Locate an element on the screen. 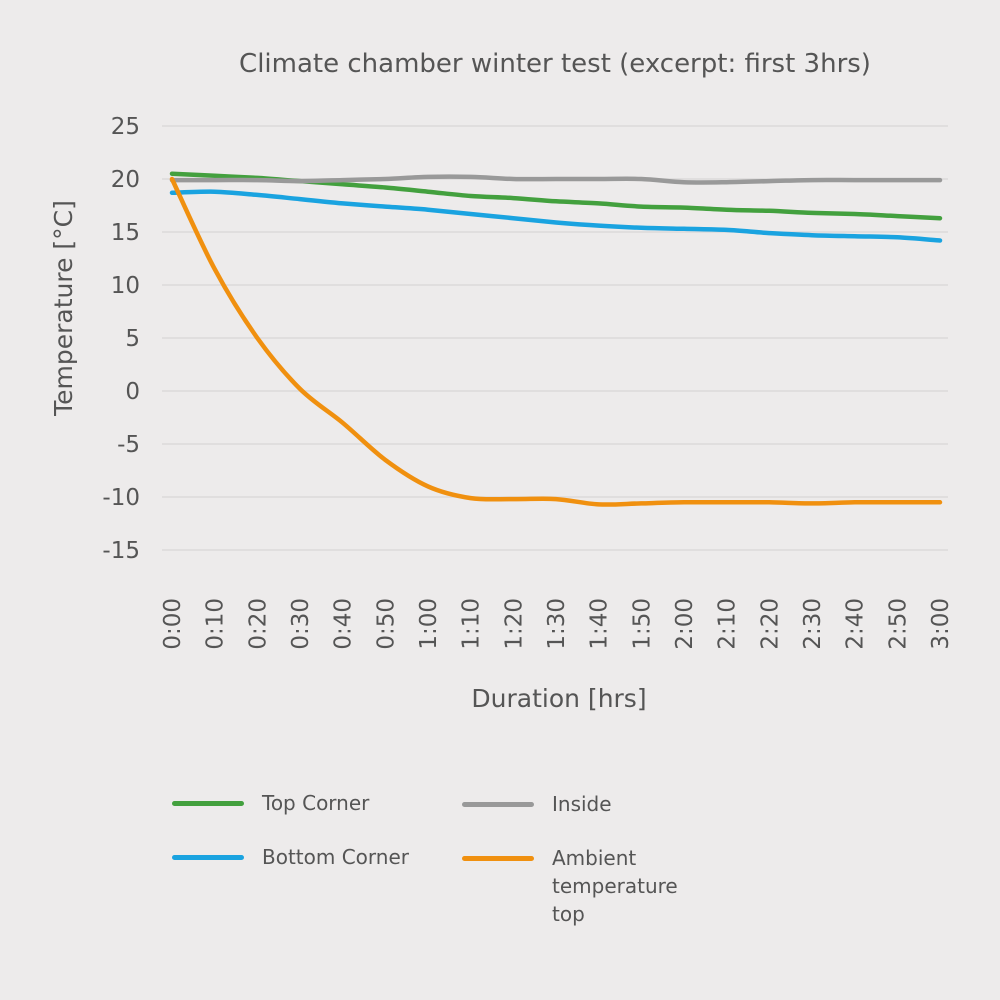 The height and width of the screenshot is (1000, 1000). y-tick-label: -5 is located at coordinates (128, 445).